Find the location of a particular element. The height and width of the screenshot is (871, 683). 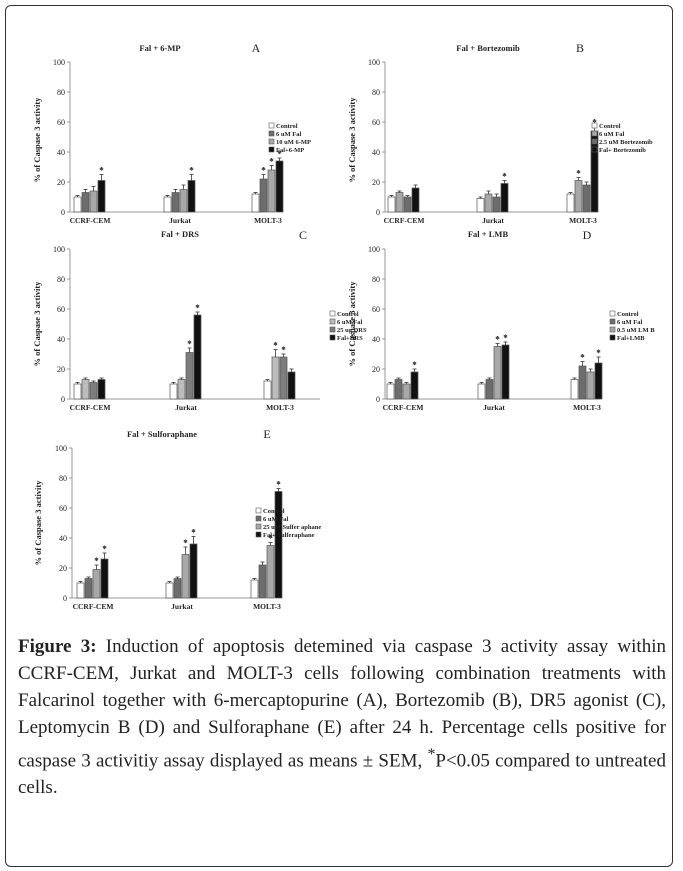

legend-label: Fal+LMB is located at coordinates (631, 338).